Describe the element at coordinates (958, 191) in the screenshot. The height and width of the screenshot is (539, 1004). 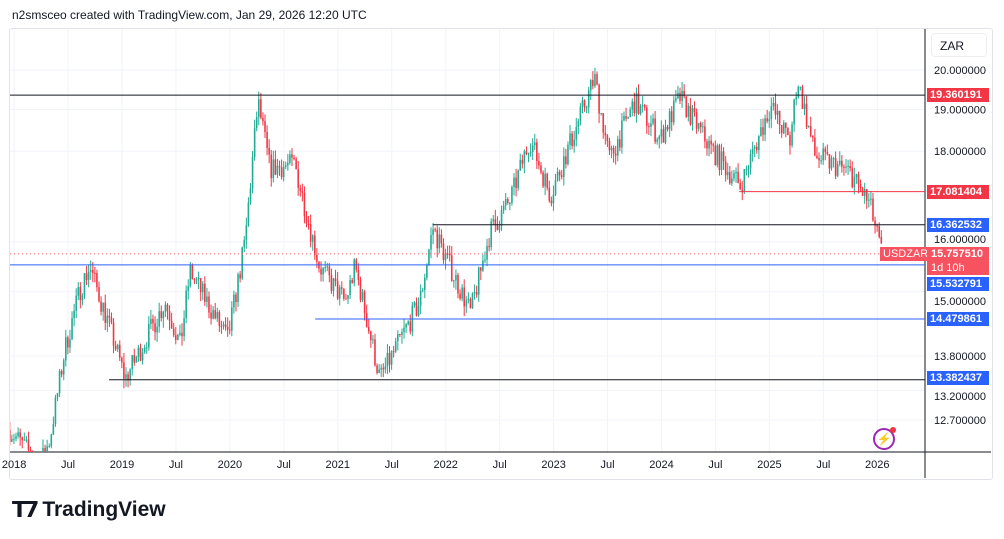
I see `level-price-tag: 17.081404` at that location.